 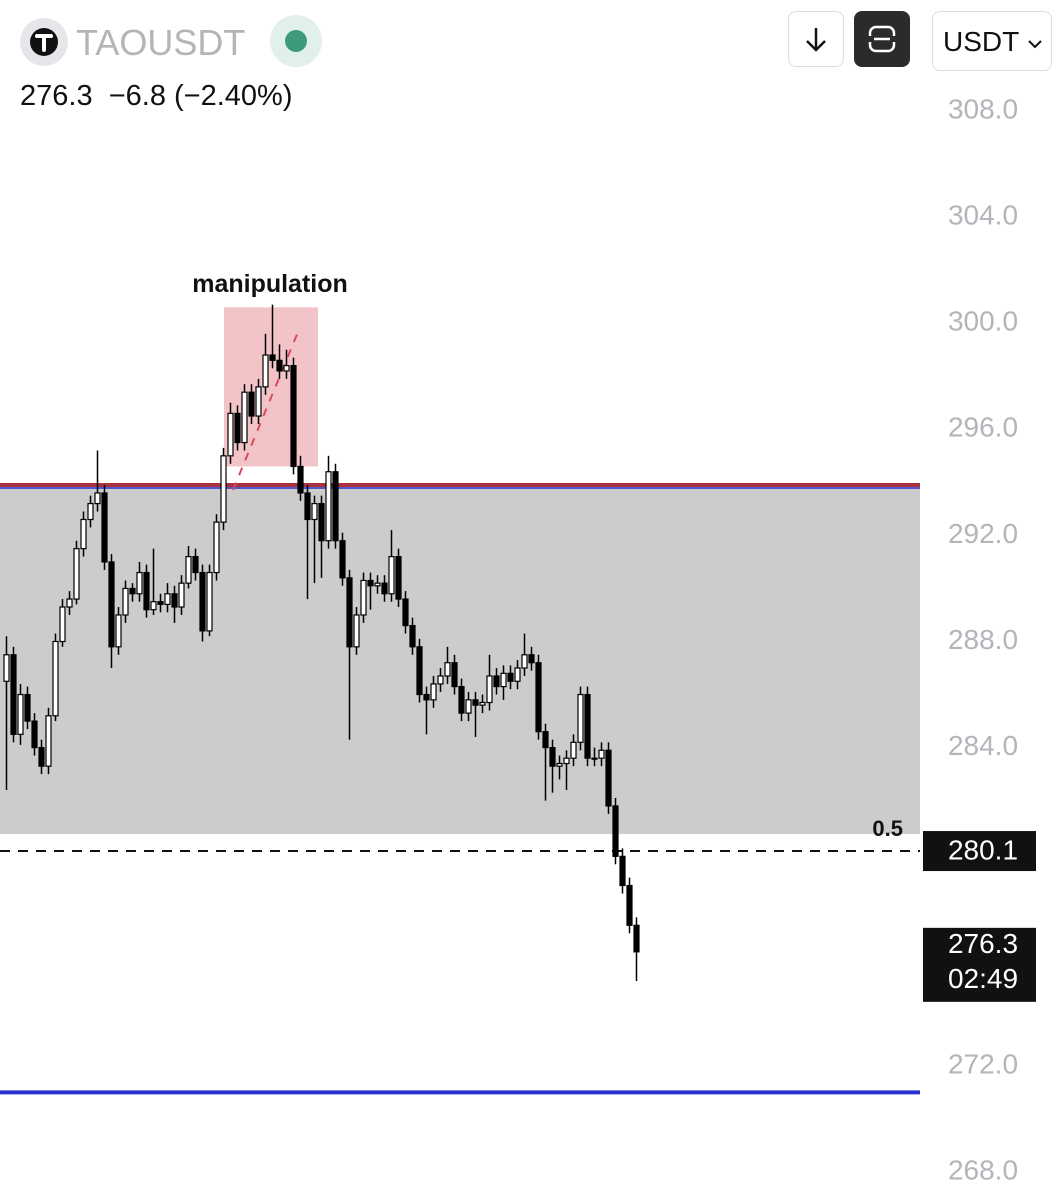 What do you see at coordinates (983, 321) in the screenshot?
I see `y-tick-label: 300.0` at bounding box center [983, 321].